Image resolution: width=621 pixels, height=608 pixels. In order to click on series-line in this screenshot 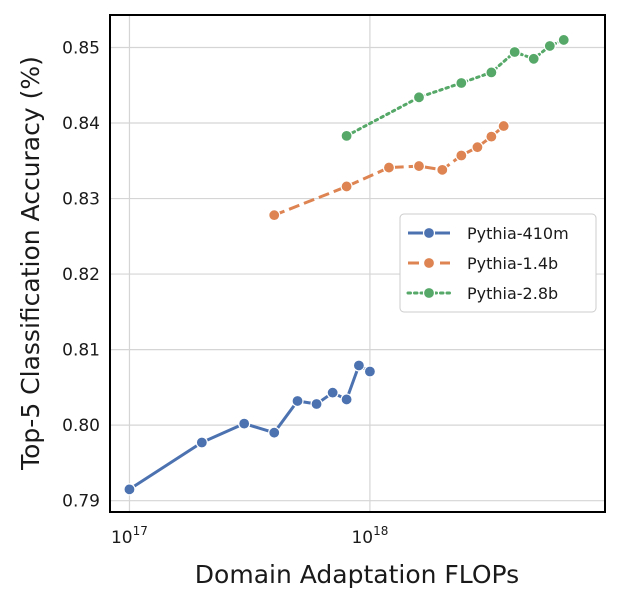, I will do `click(249, 427)`.